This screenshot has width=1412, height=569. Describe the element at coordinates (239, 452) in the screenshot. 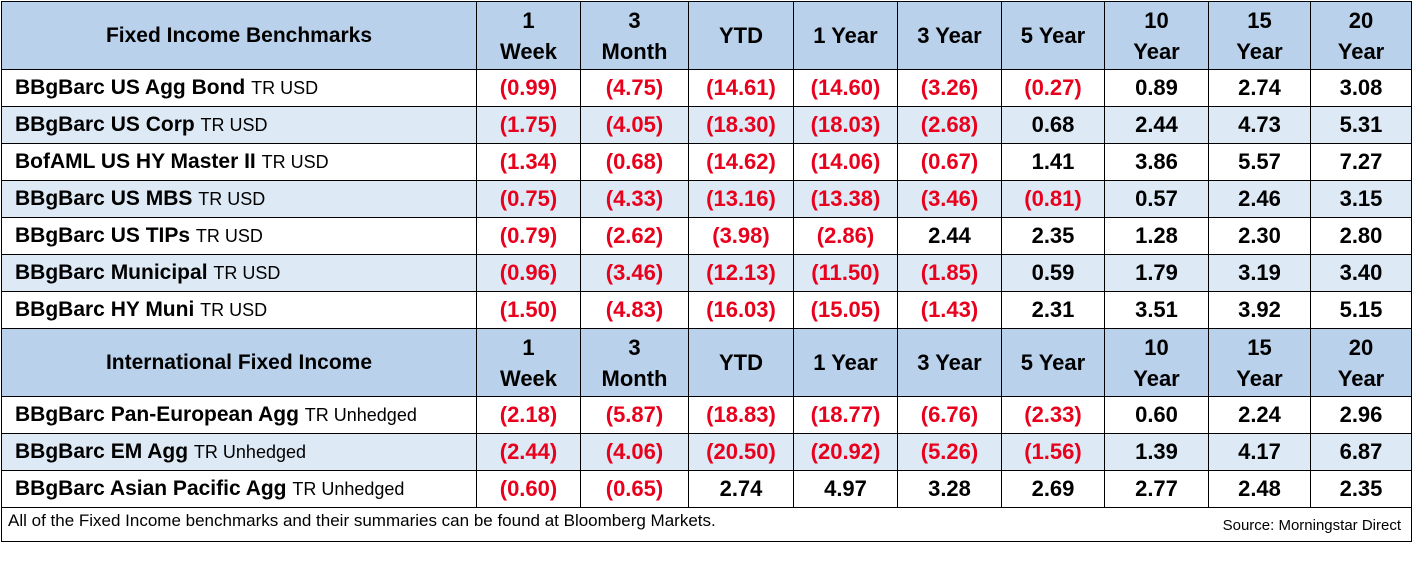

I see `benchmark-name-cell: BBgBarc EM Agg TR Unhedged` at that location.